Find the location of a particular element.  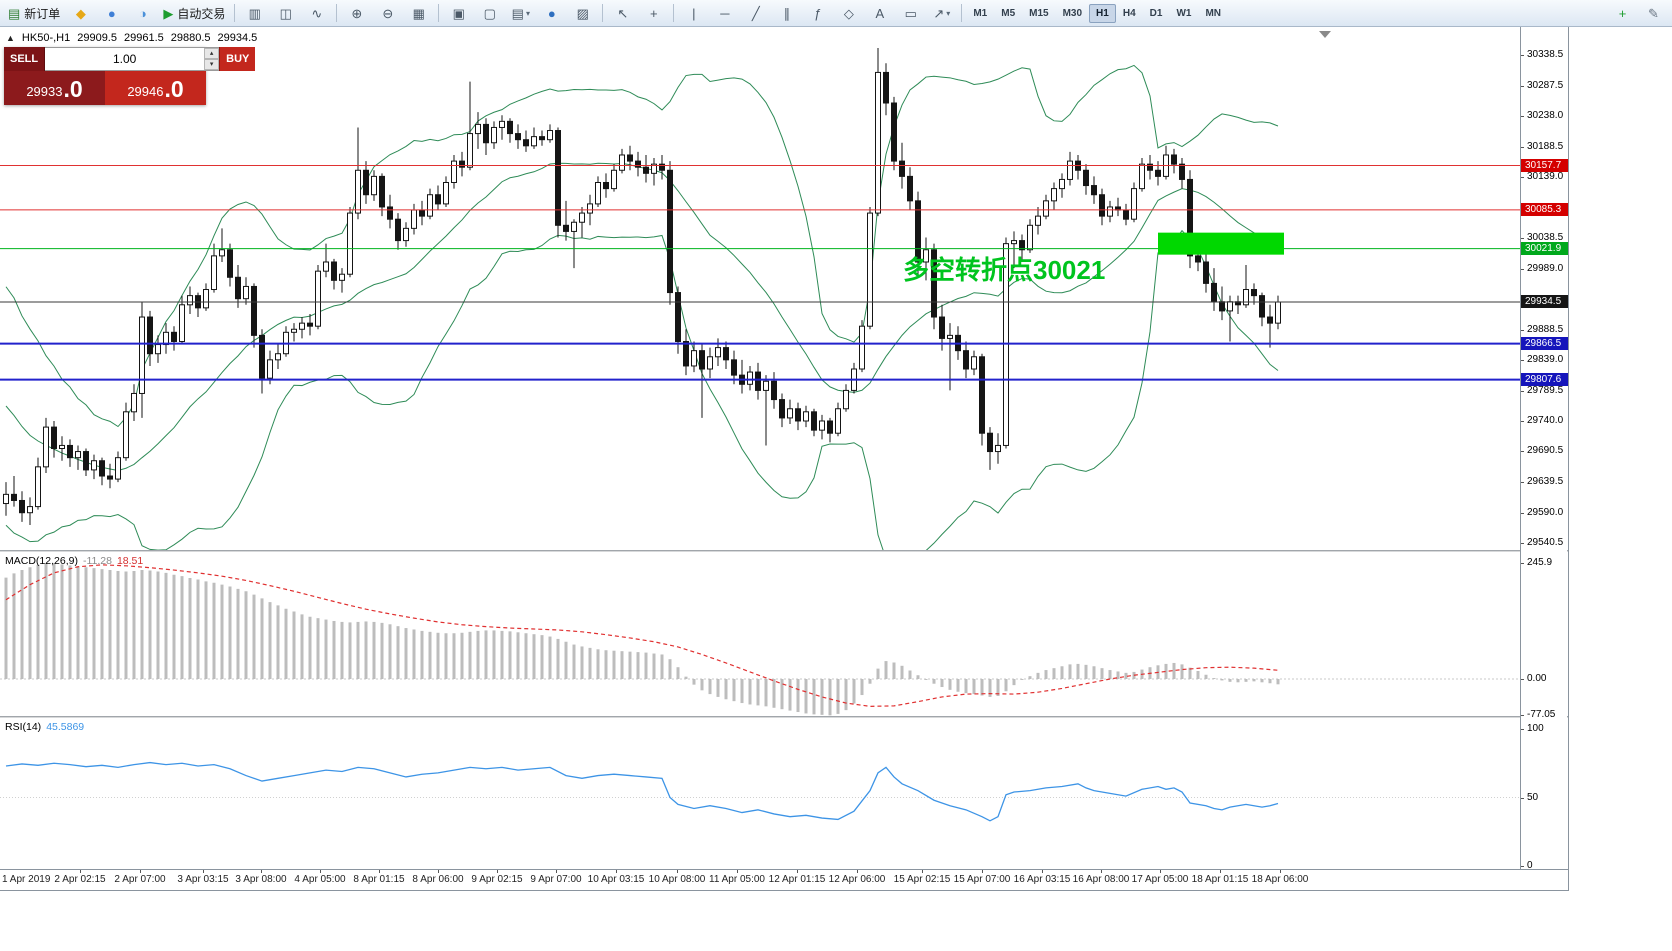

line-chart-button: ∿ is located at coordinates (316, 13).